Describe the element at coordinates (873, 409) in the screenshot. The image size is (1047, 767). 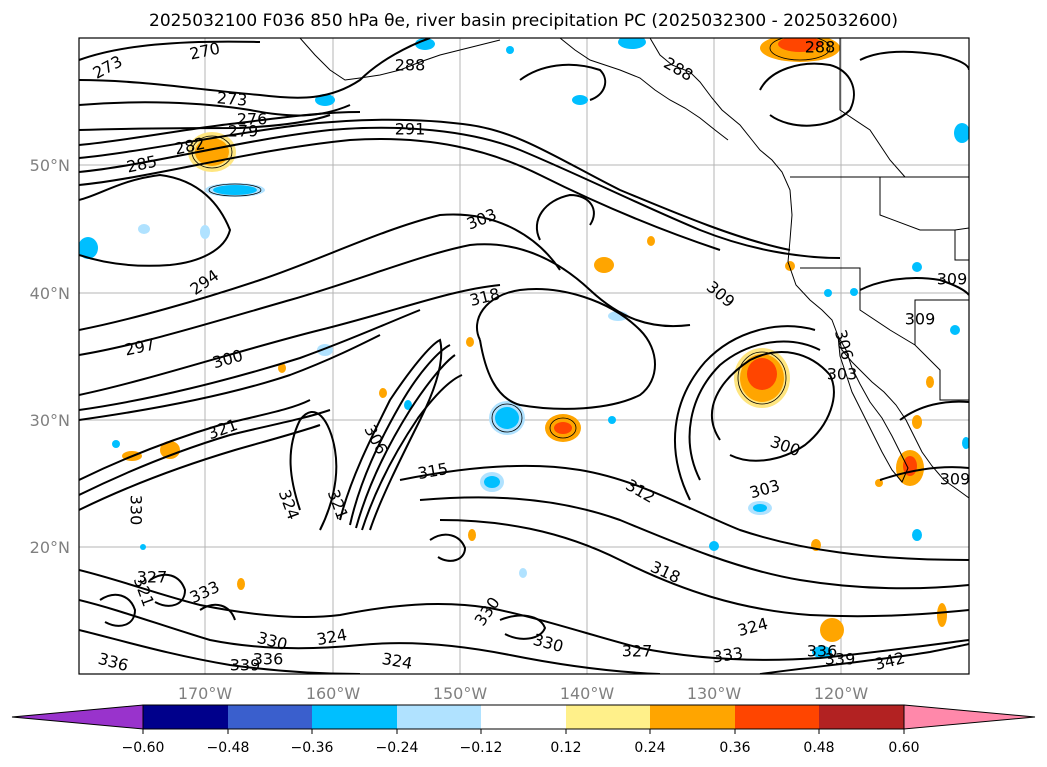
I see `baja-peninsula` at that location.